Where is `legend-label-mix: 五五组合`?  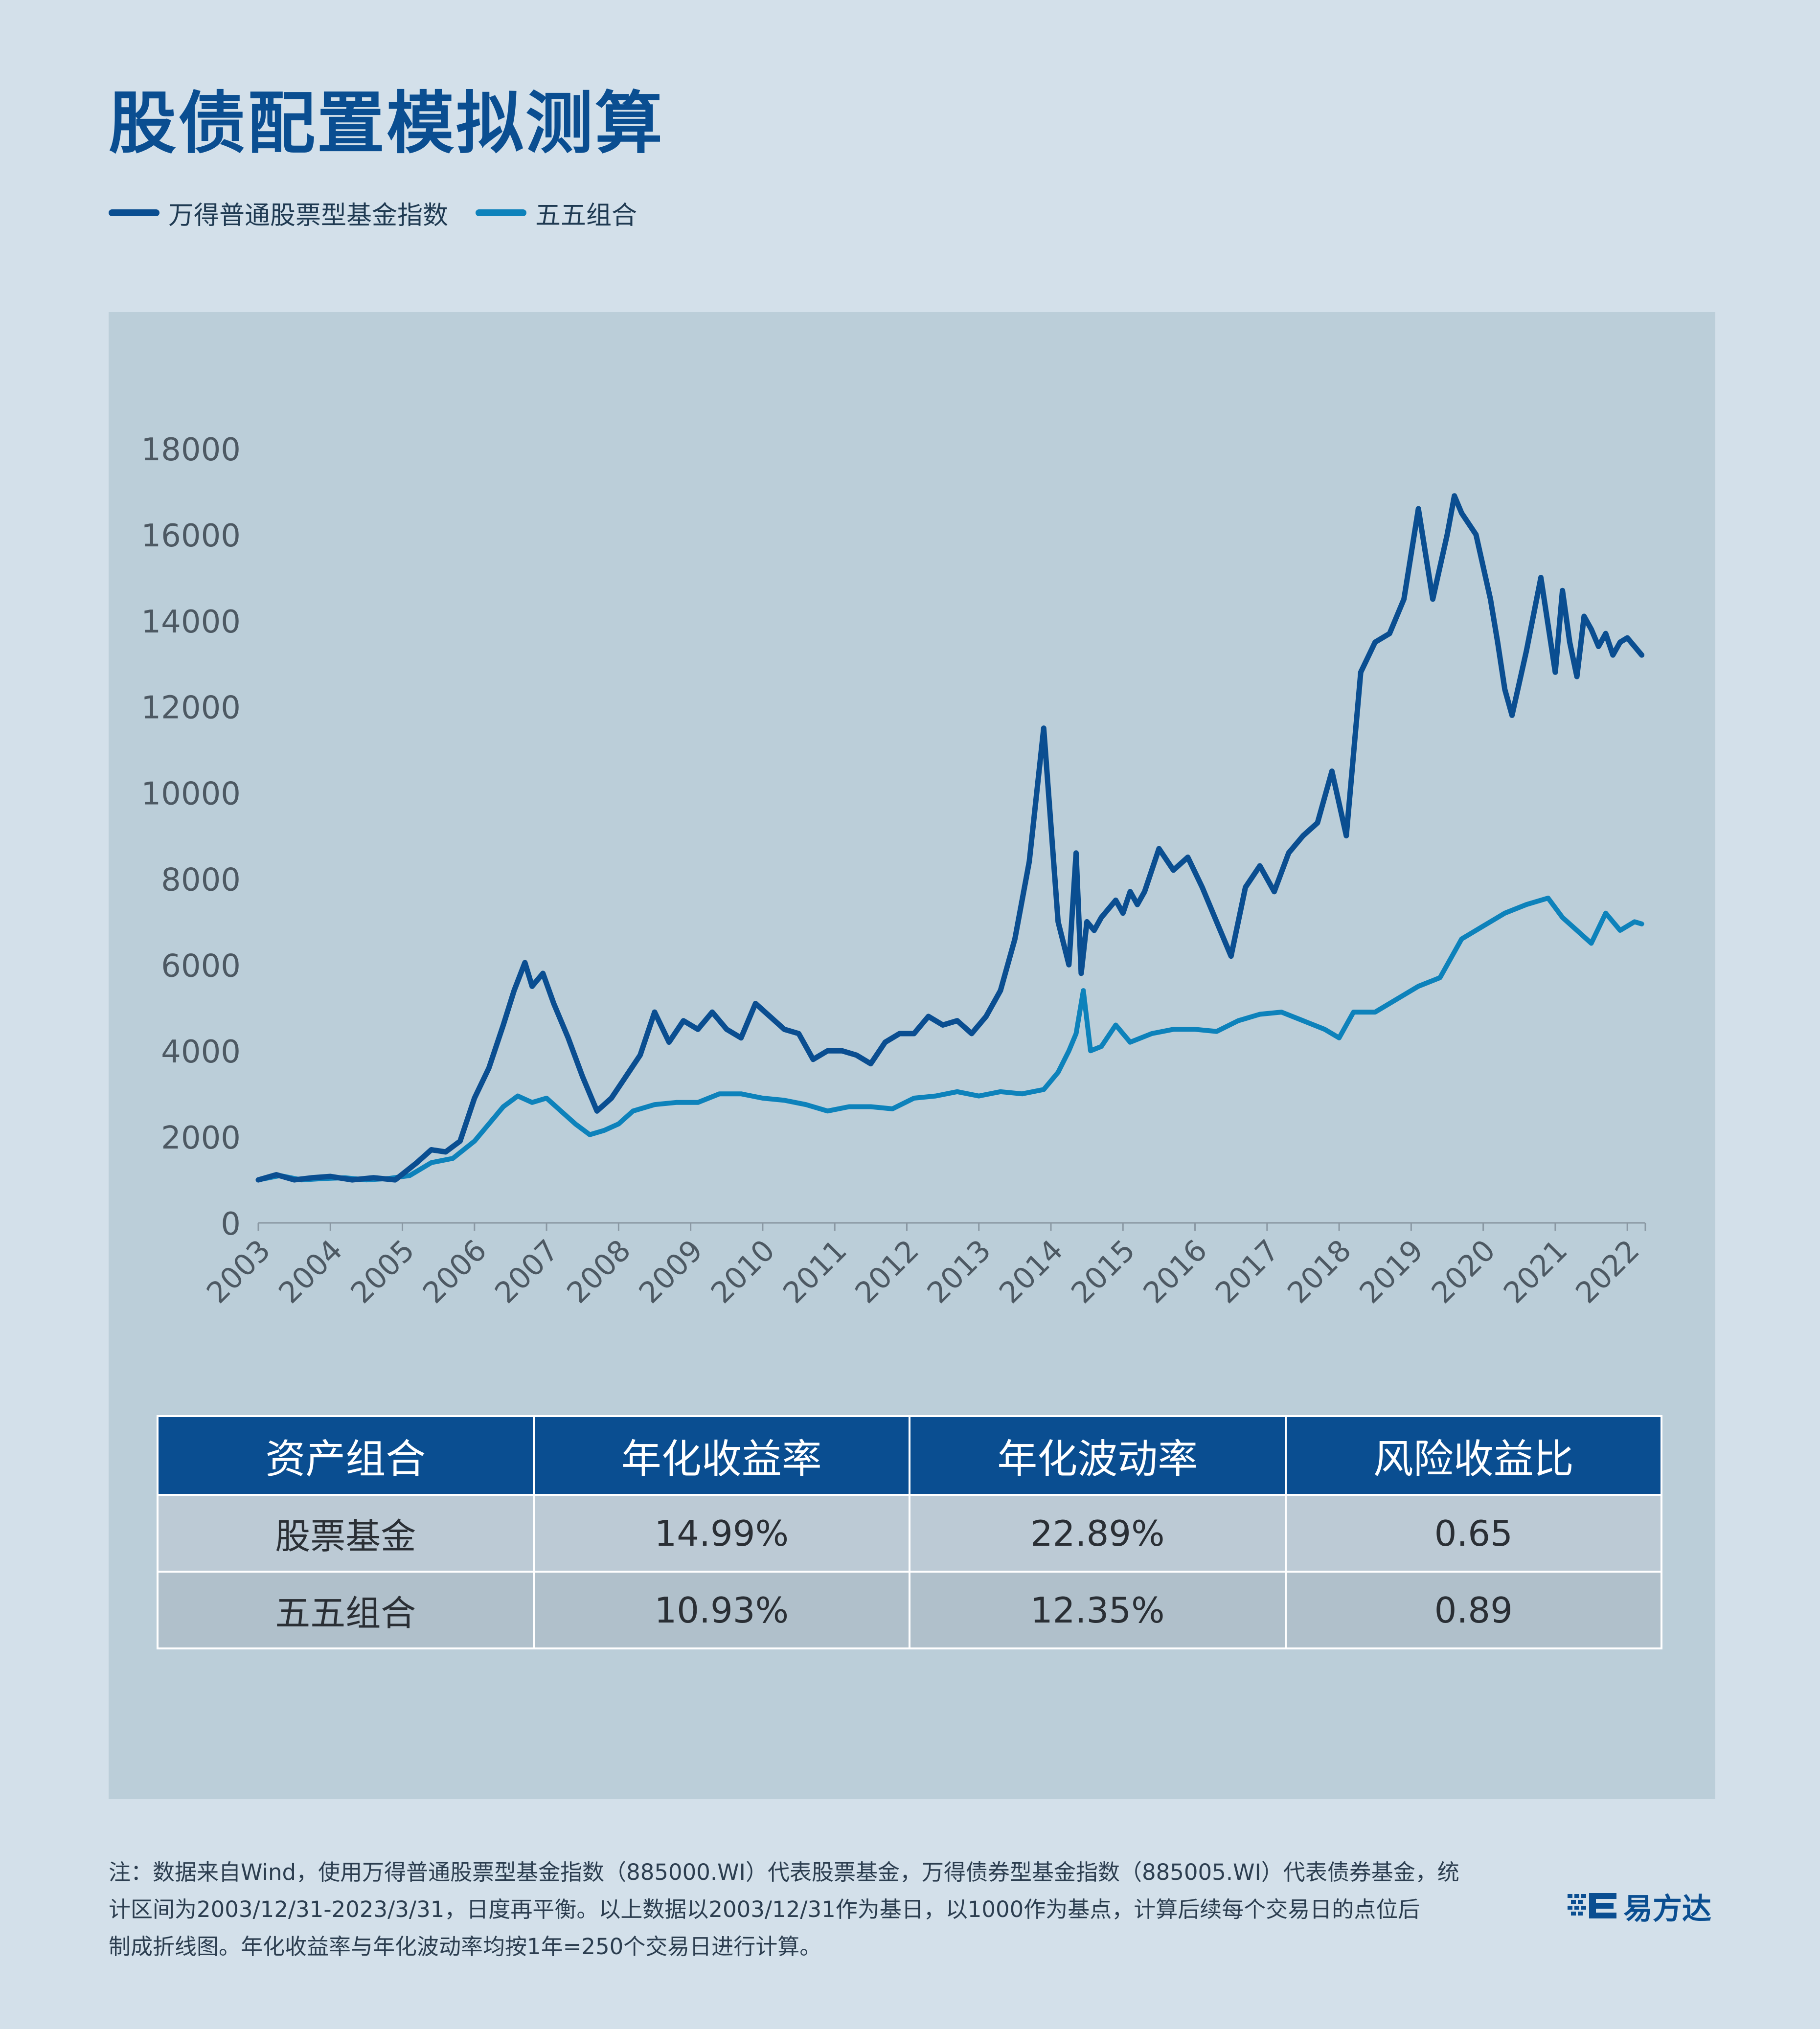 legend-label-mix: 五五组合 is located at coordinates (586, 215).